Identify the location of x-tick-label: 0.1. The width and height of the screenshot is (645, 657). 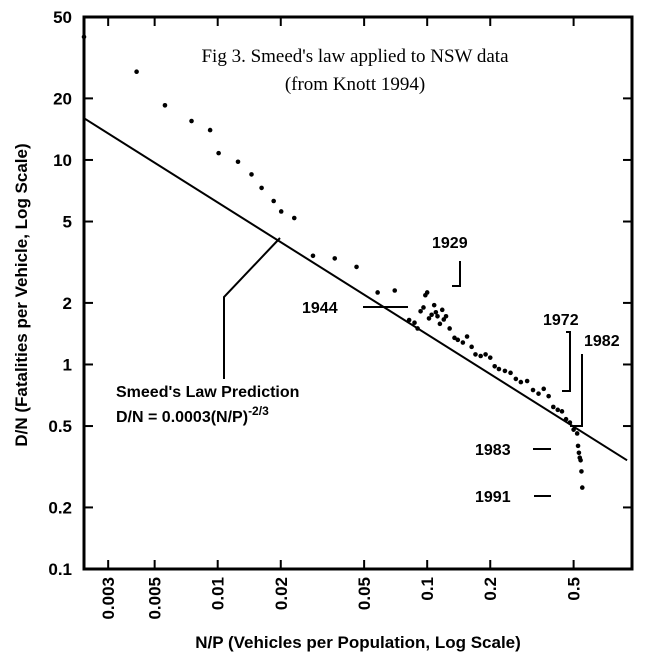
(427, 589).